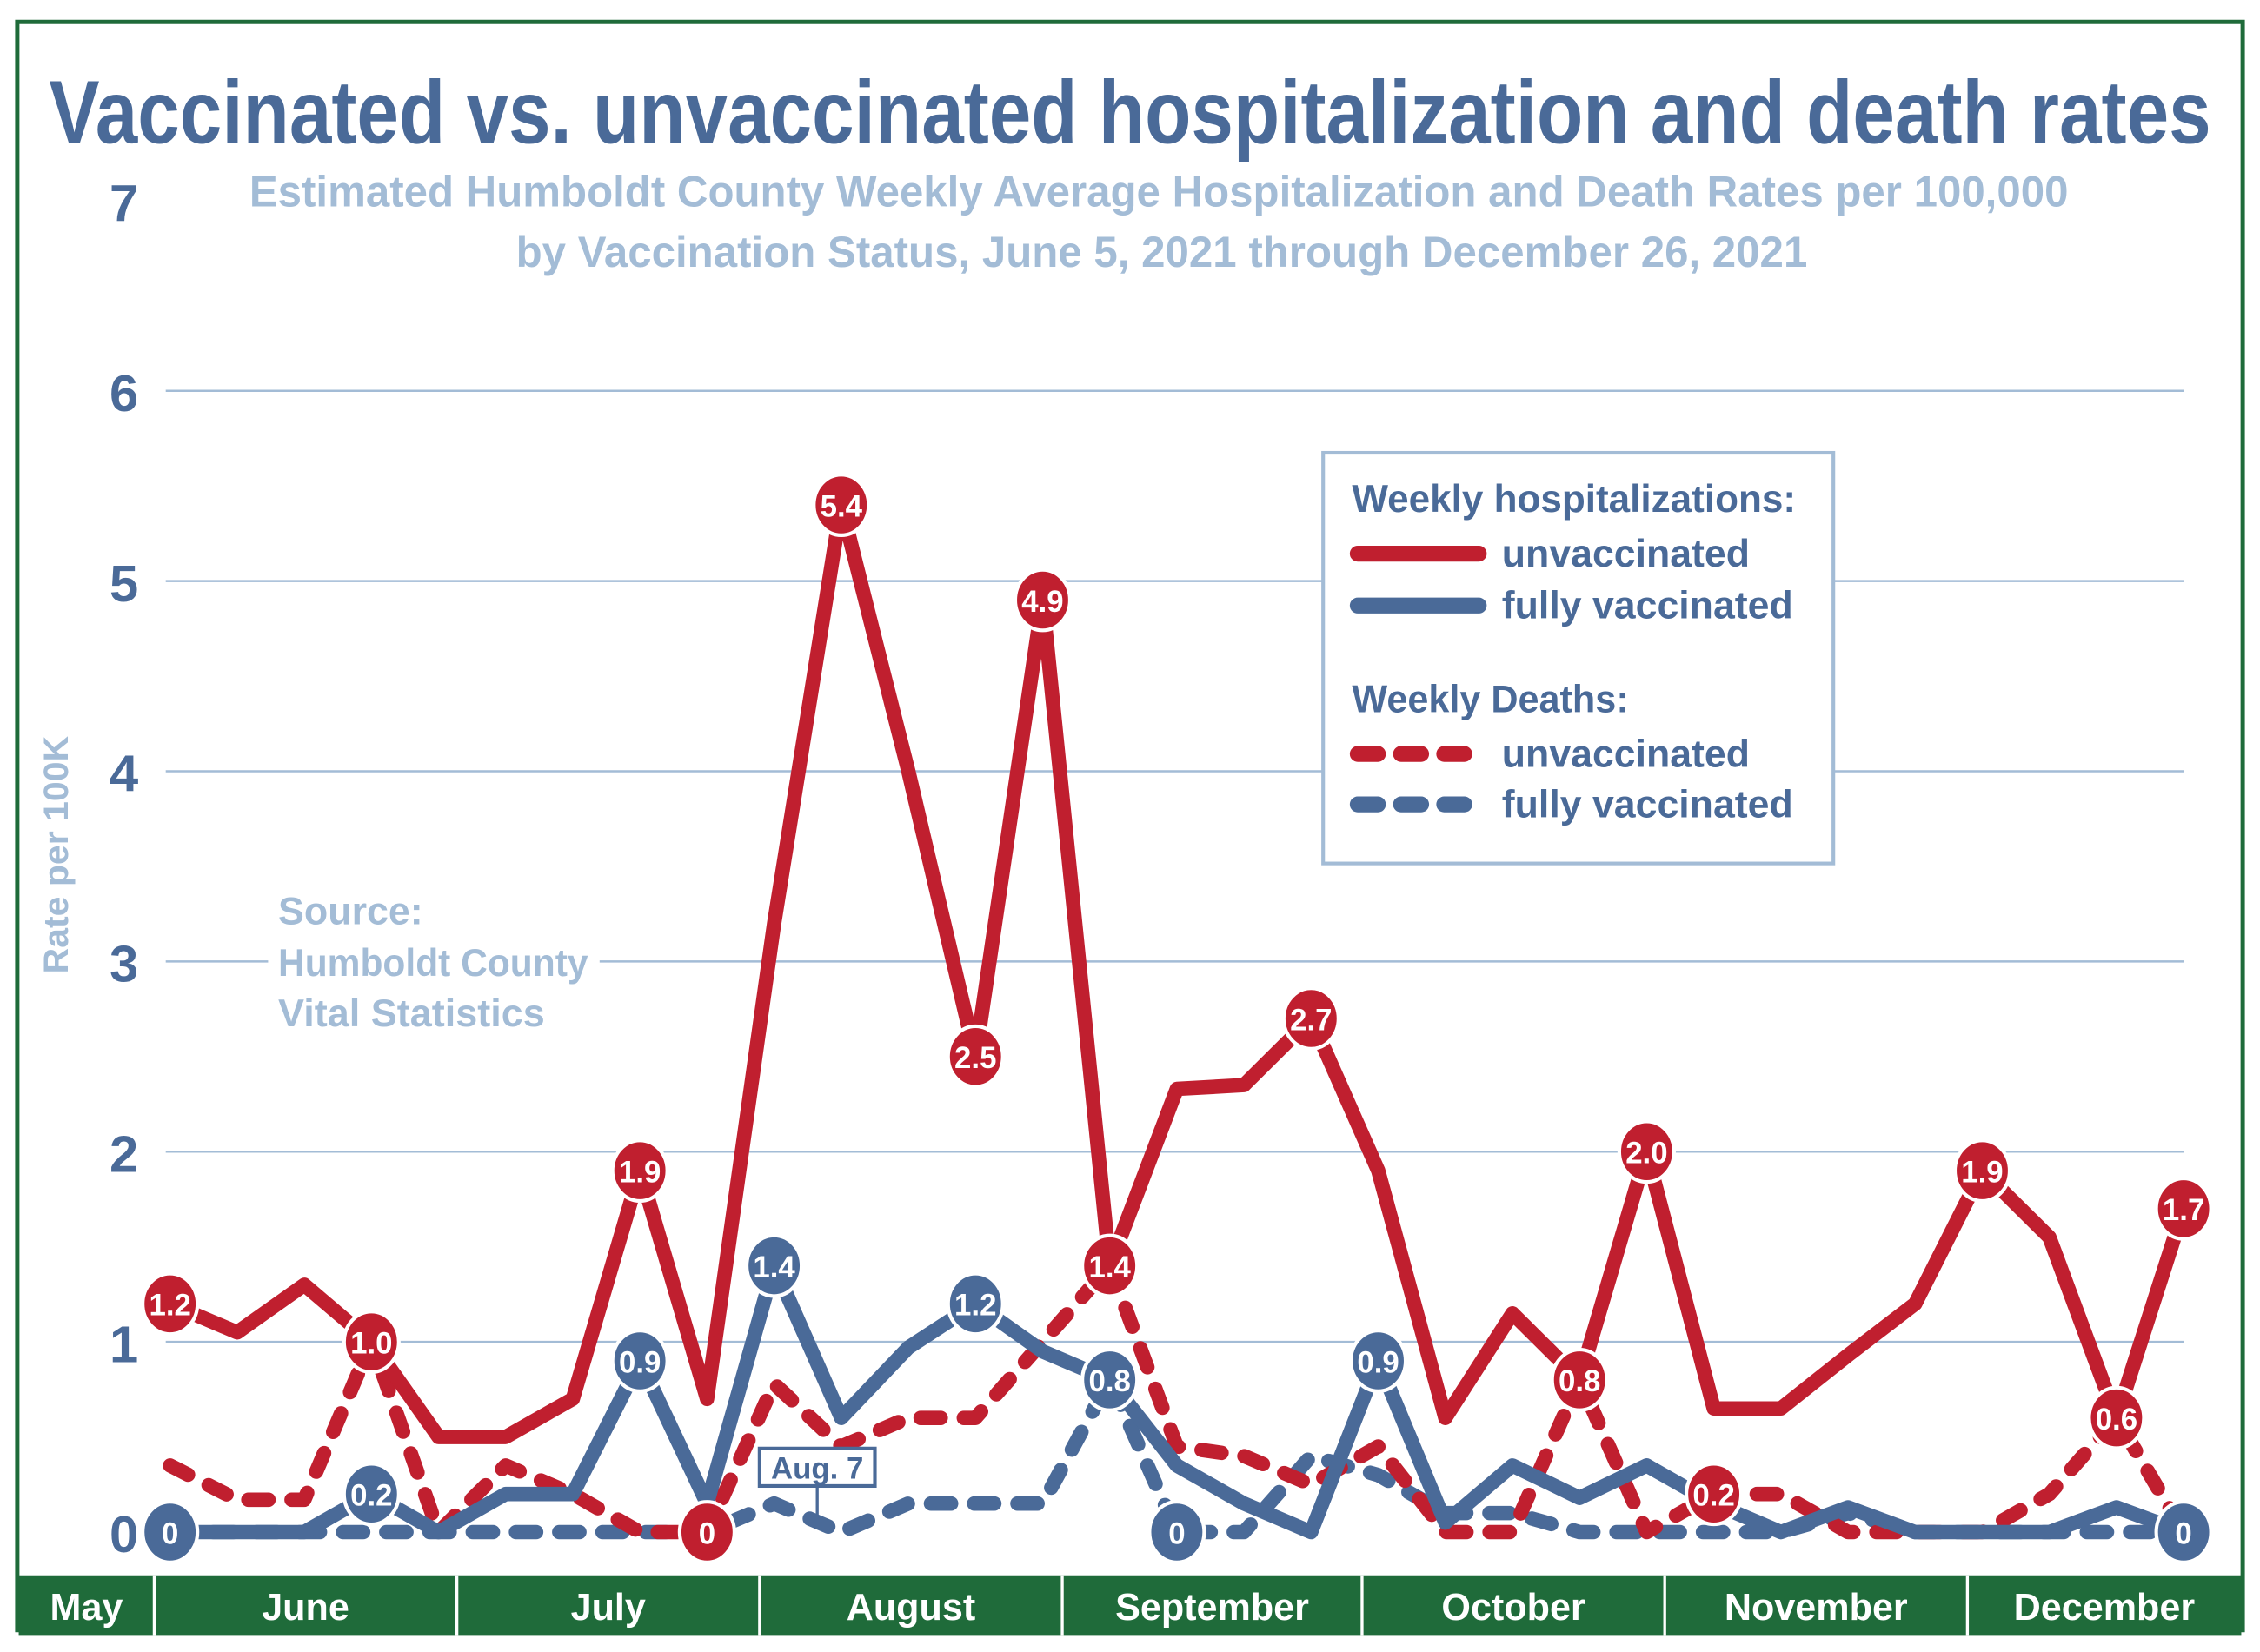 The height and width of the screenshot is (1652, 2260). I want to click on legend-box, so click(1578, 658).